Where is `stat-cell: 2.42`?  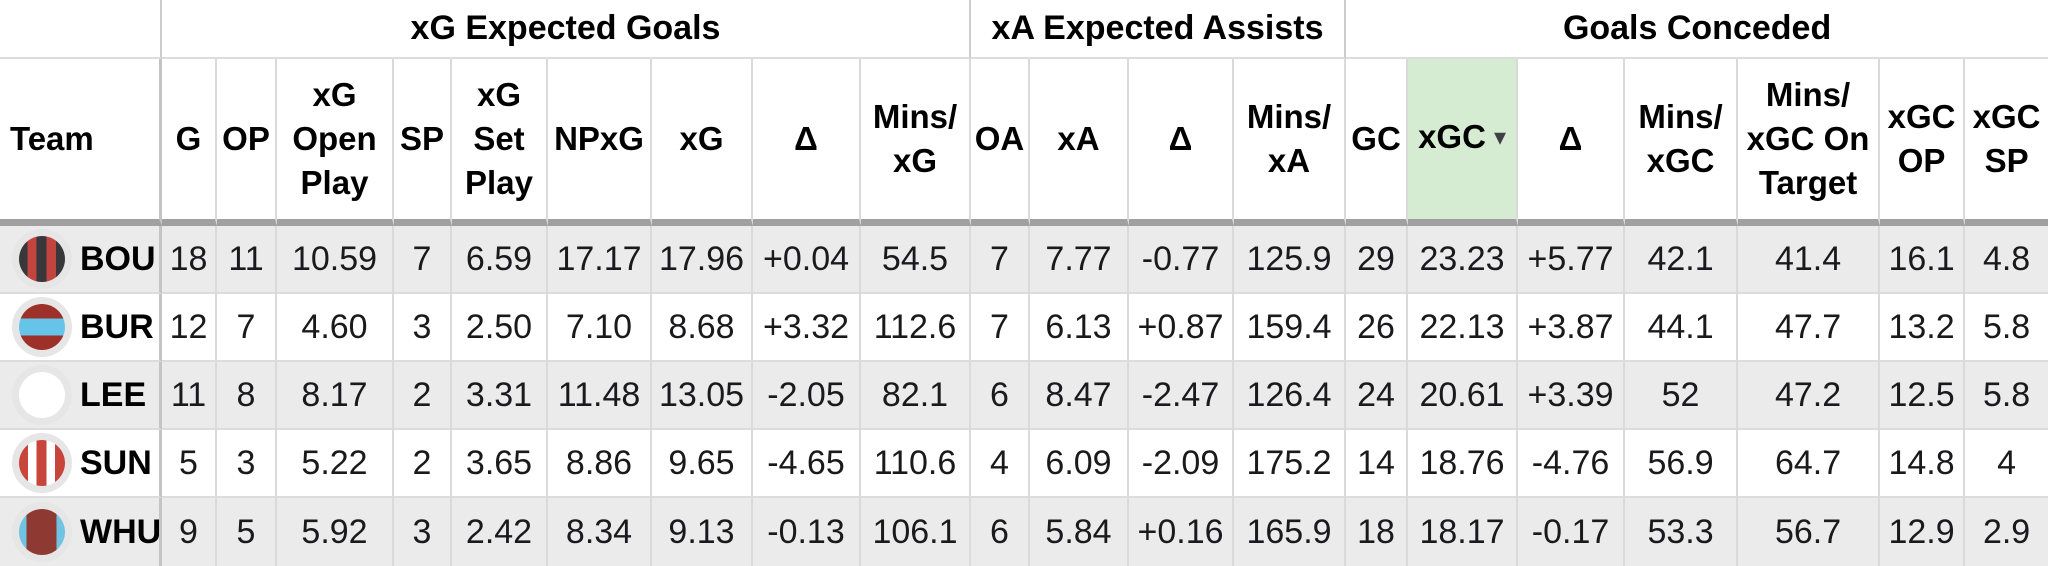
stat-cell: 2.42 is located at coordinates (500, 532).